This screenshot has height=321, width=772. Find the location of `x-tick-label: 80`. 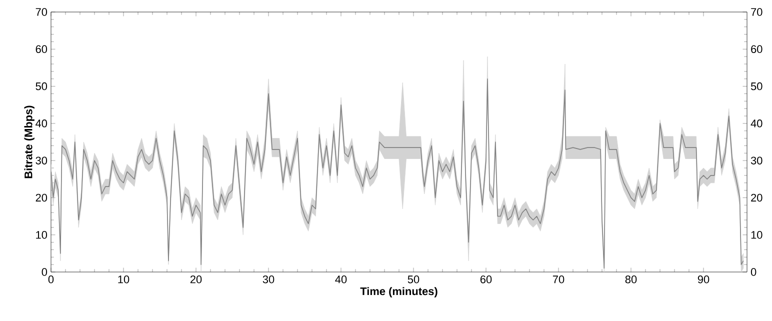

x-tick-label: 80 is located at coordinates (631, 280).